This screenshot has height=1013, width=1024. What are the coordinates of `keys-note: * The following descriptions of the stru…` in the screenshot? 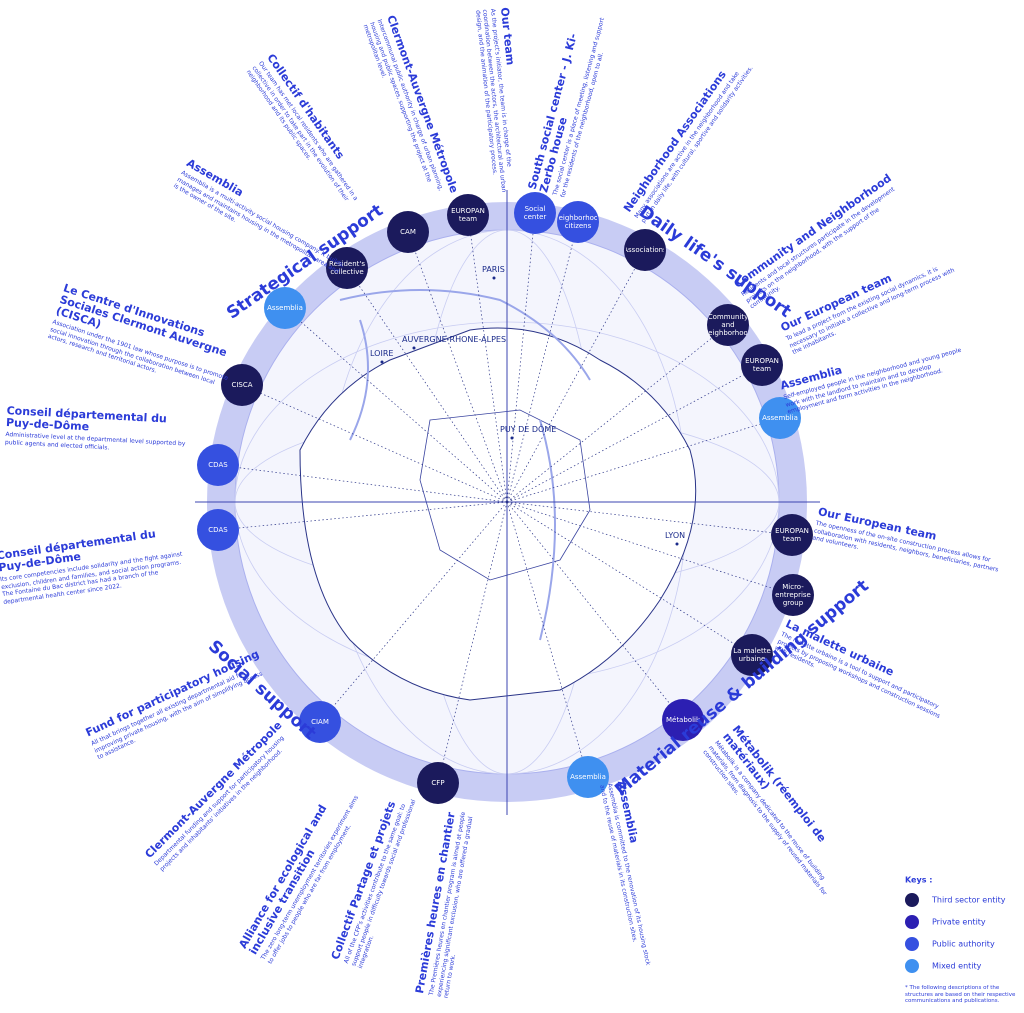 It's located at (960, 994).